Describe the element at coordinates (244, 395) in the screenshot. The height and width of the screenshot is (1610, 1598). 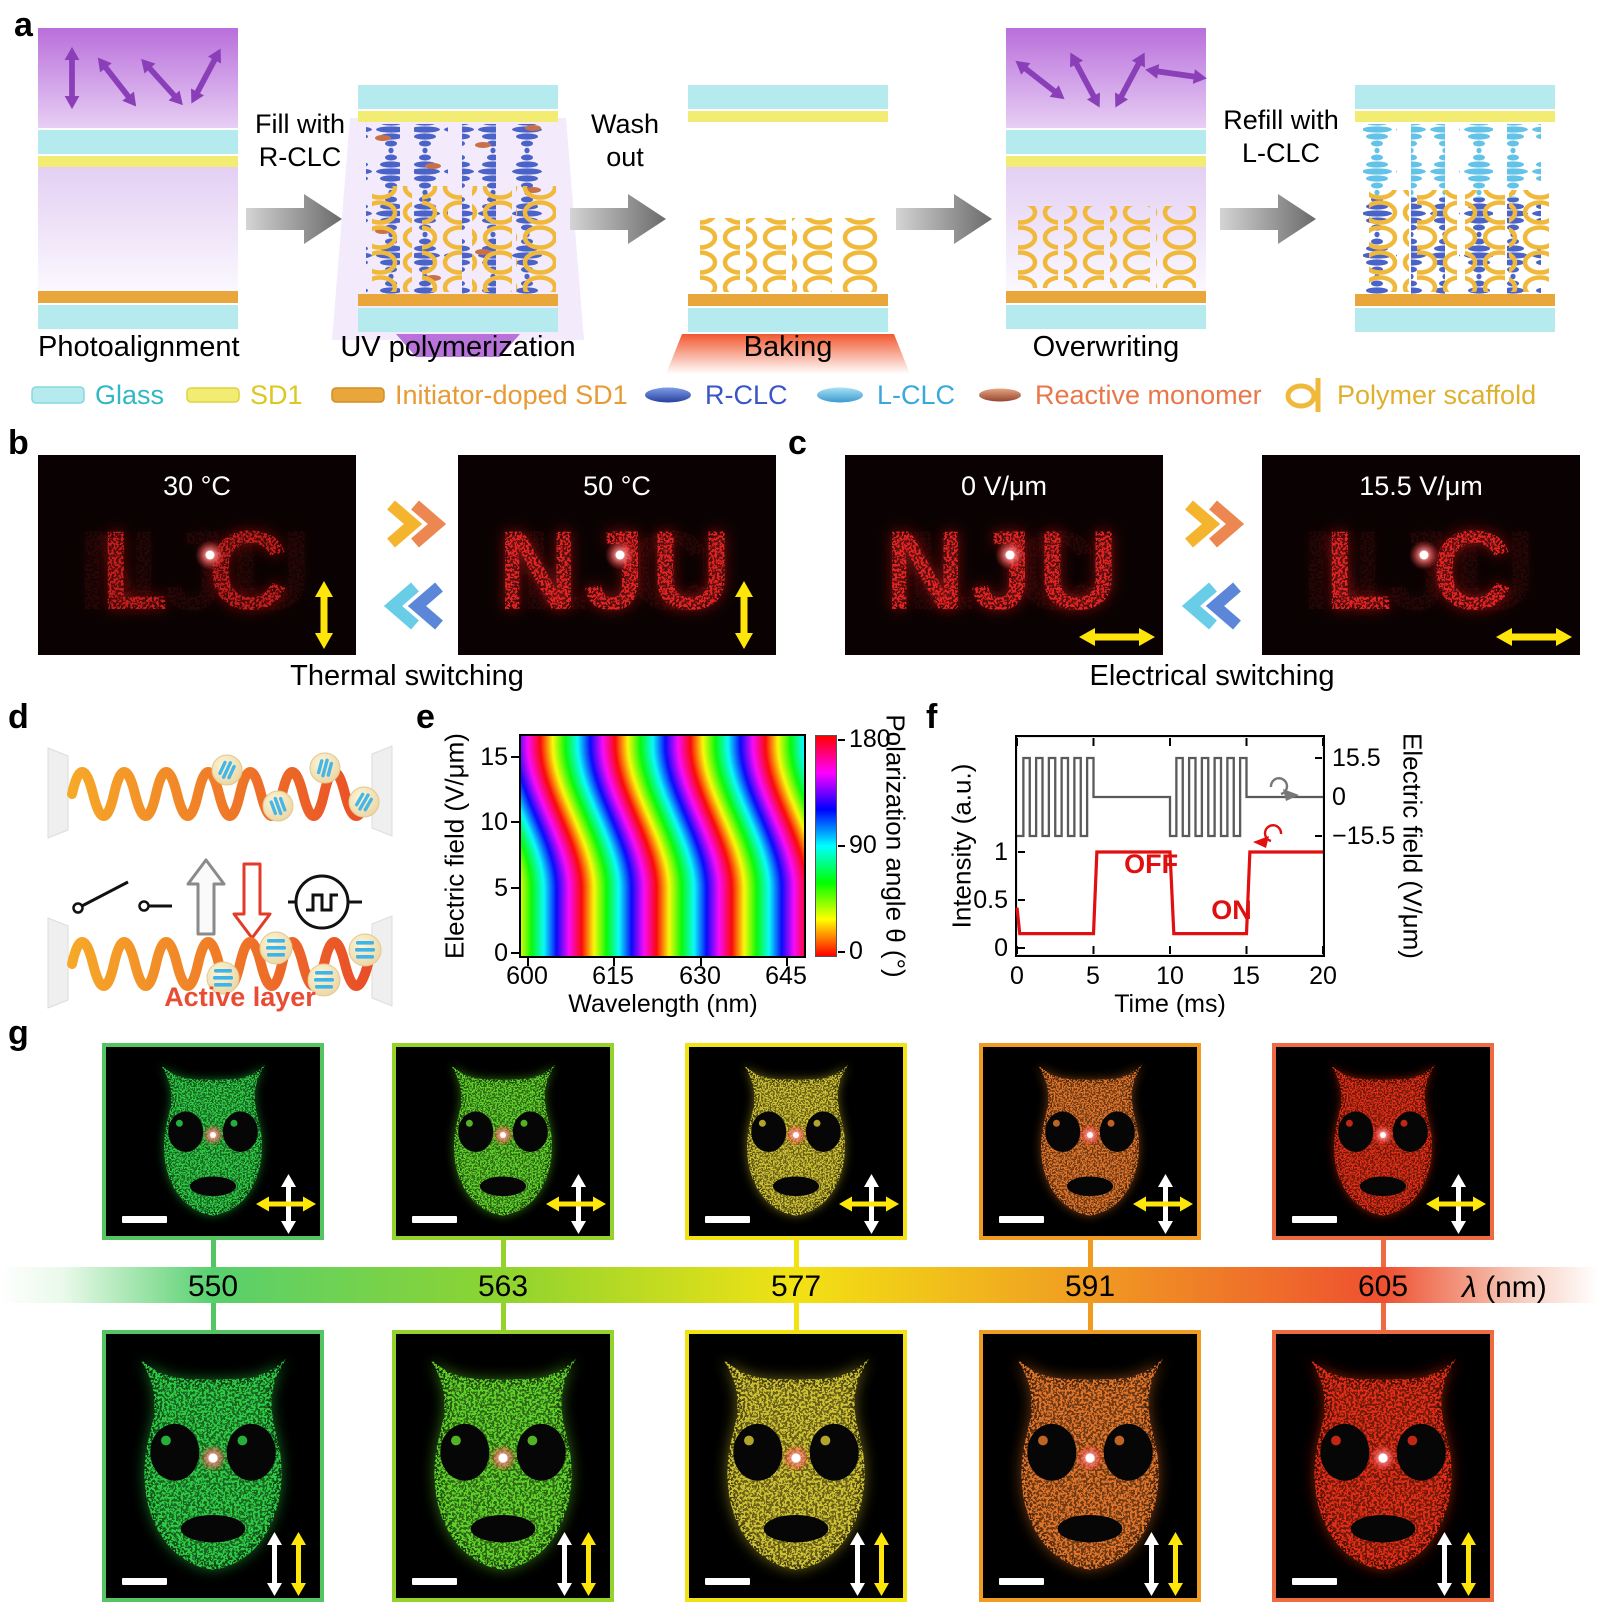
I see `legend-item-sd1: SD1` at that location.